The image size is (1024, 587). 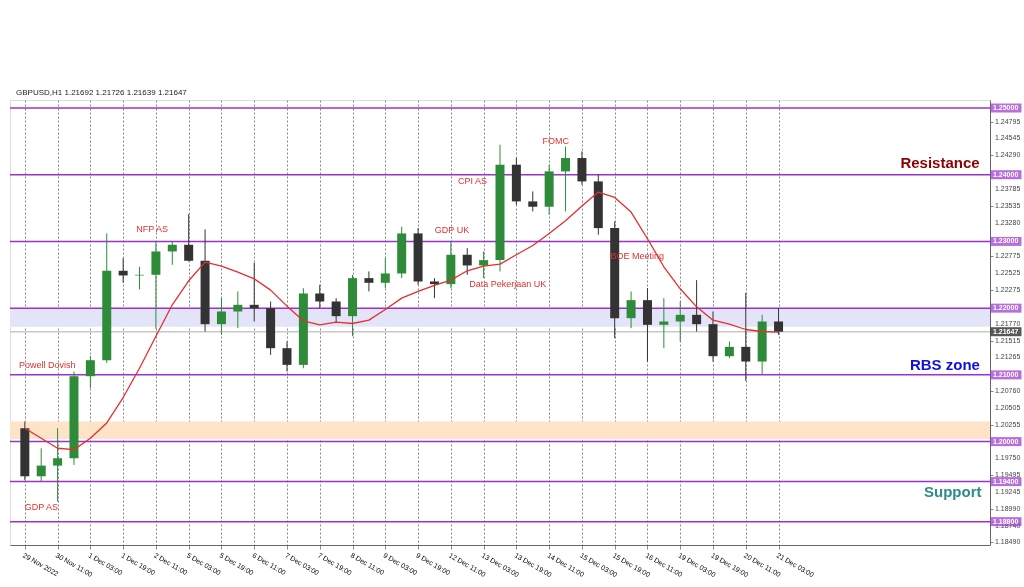 What do you see at coordinates (41, 507) in the screenshot?
I see `annotation: GDP AS` at bounding box center [41, 507].